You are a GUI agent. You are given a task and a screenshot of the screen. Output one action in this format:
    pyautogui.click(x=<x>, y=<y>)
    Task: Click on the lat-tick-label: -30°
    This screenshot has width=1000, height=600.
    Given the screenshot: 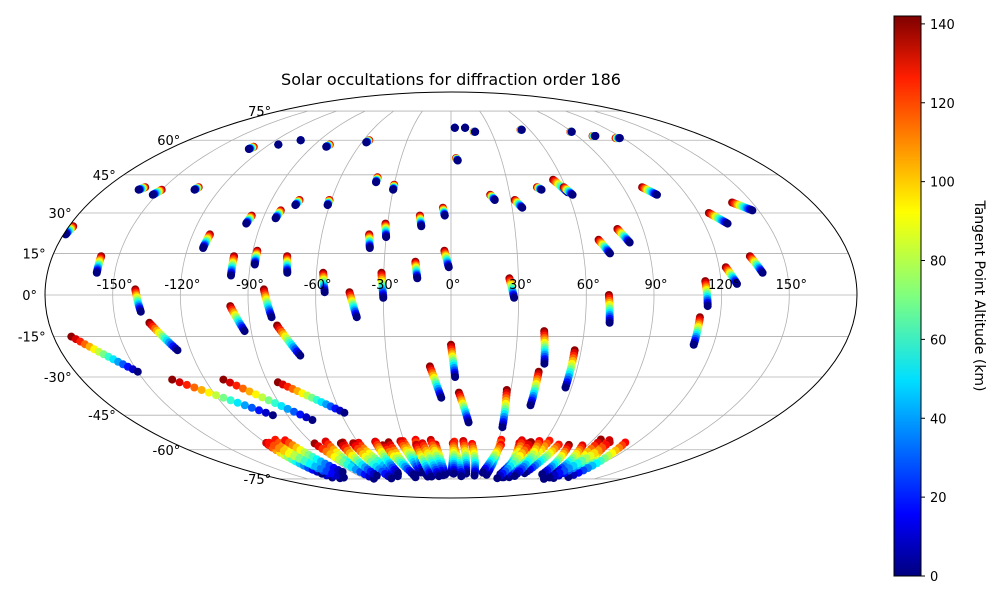 What is the action you would take?
    pyautogui.click(x=58, y=378)
    